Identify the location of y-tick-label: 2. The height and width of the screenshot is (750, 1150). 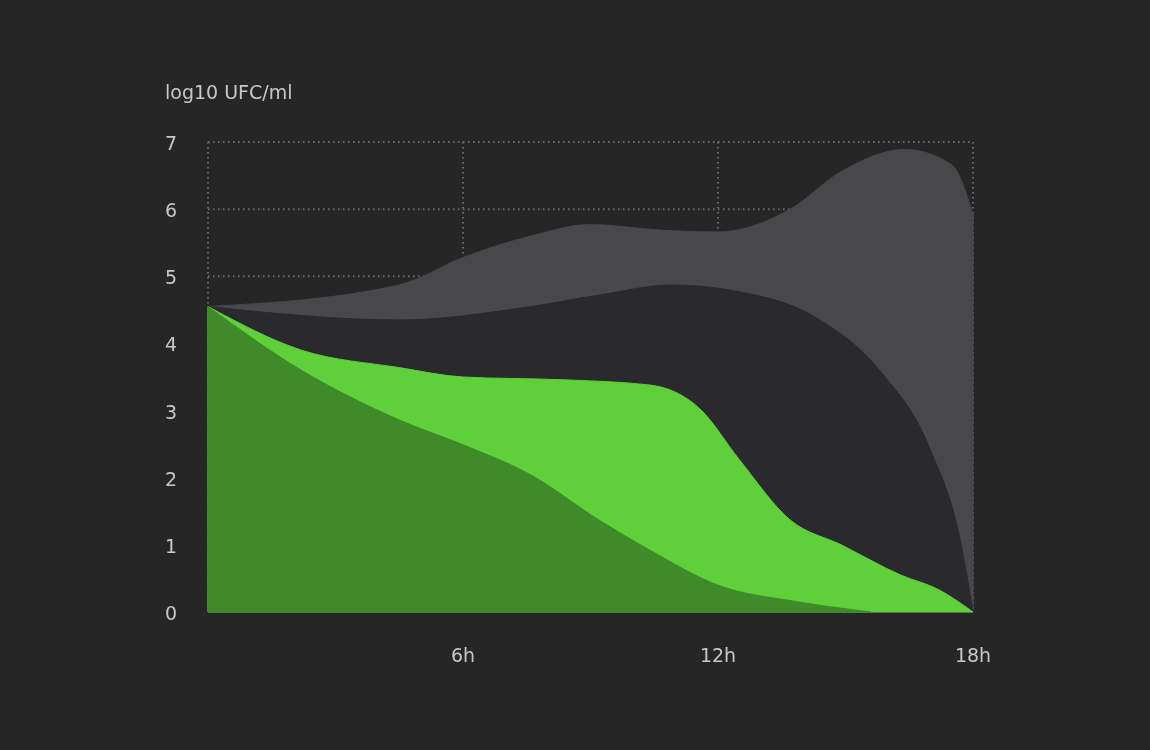
(171, 478).